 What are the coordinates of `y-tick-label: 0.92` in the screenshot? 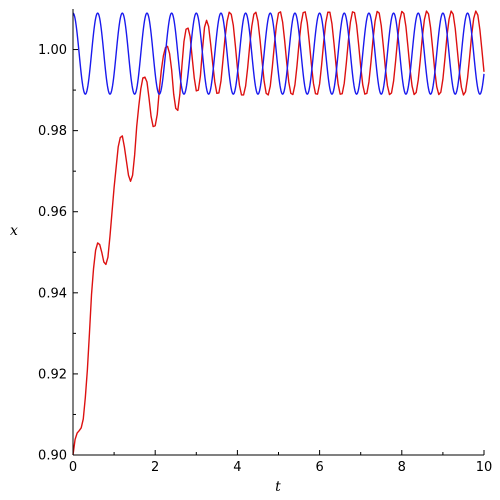 It's located at (52, 374).